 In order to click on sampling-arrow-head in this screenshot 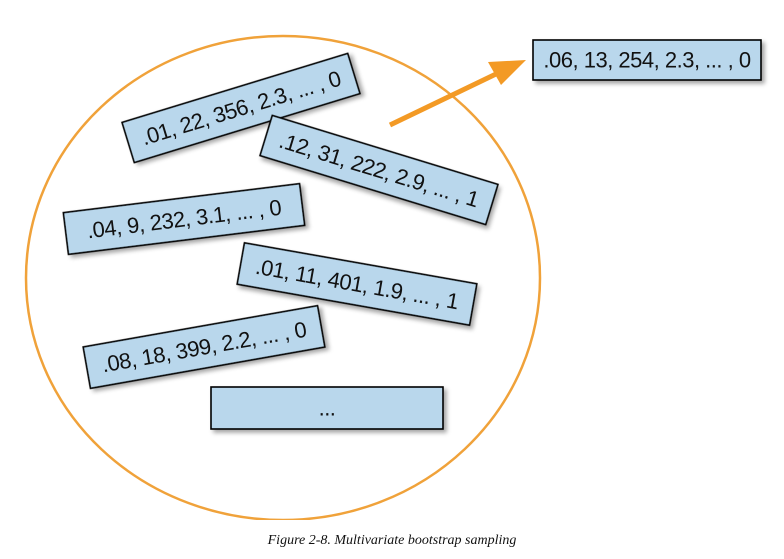, I will do `click(507, 72)`.